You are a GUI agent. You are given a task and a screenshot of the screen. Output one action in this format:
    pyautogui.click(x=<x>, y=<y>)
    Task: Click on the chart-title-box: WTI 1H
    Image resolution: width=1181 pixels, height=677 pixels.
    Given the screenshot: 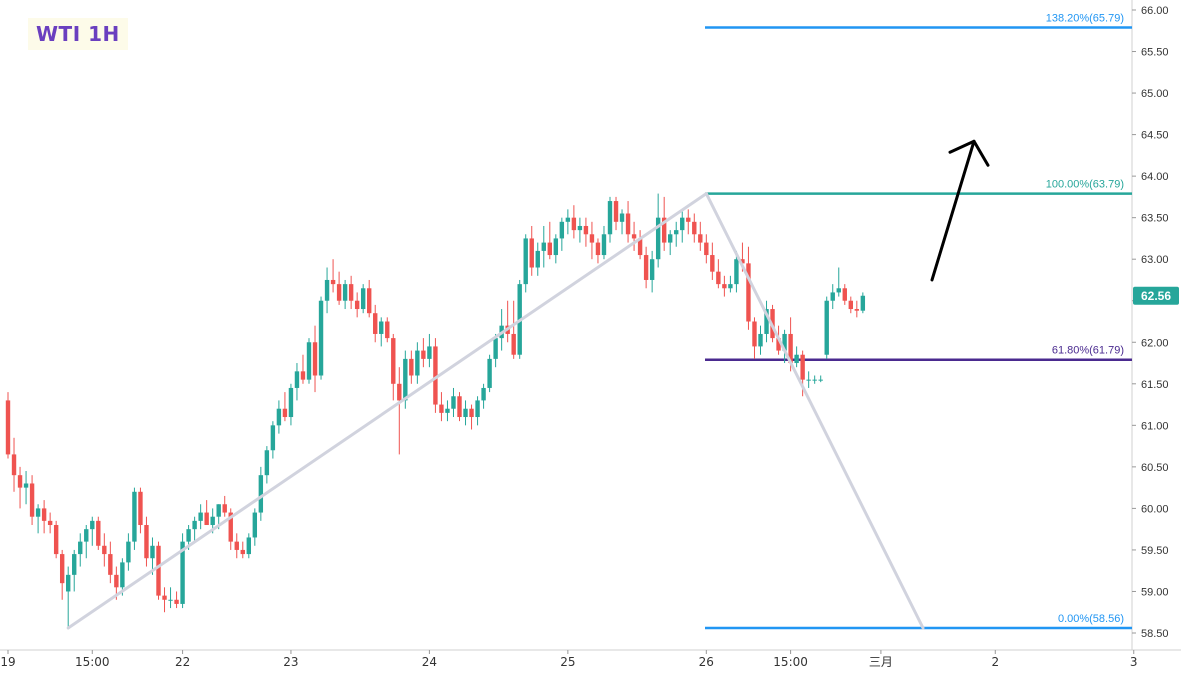 What is the action you would take?
    pyautogui.click(x=78, y=34)
    